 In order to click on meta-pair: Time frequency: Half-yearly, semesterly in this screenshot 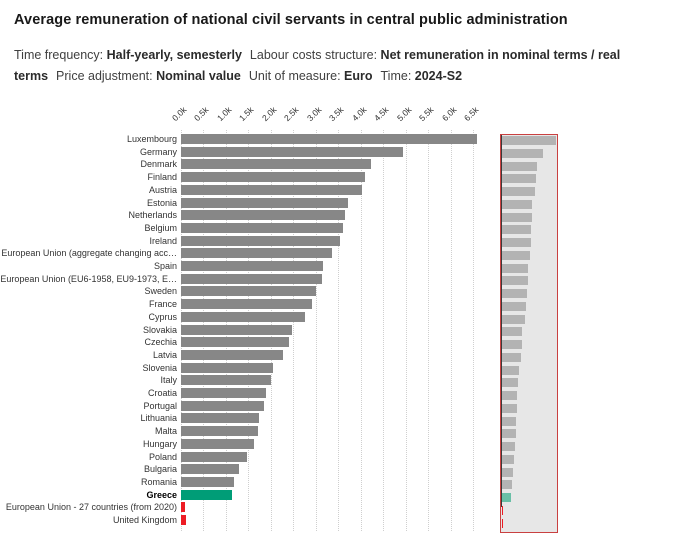, I will do `click(128, 55)`.